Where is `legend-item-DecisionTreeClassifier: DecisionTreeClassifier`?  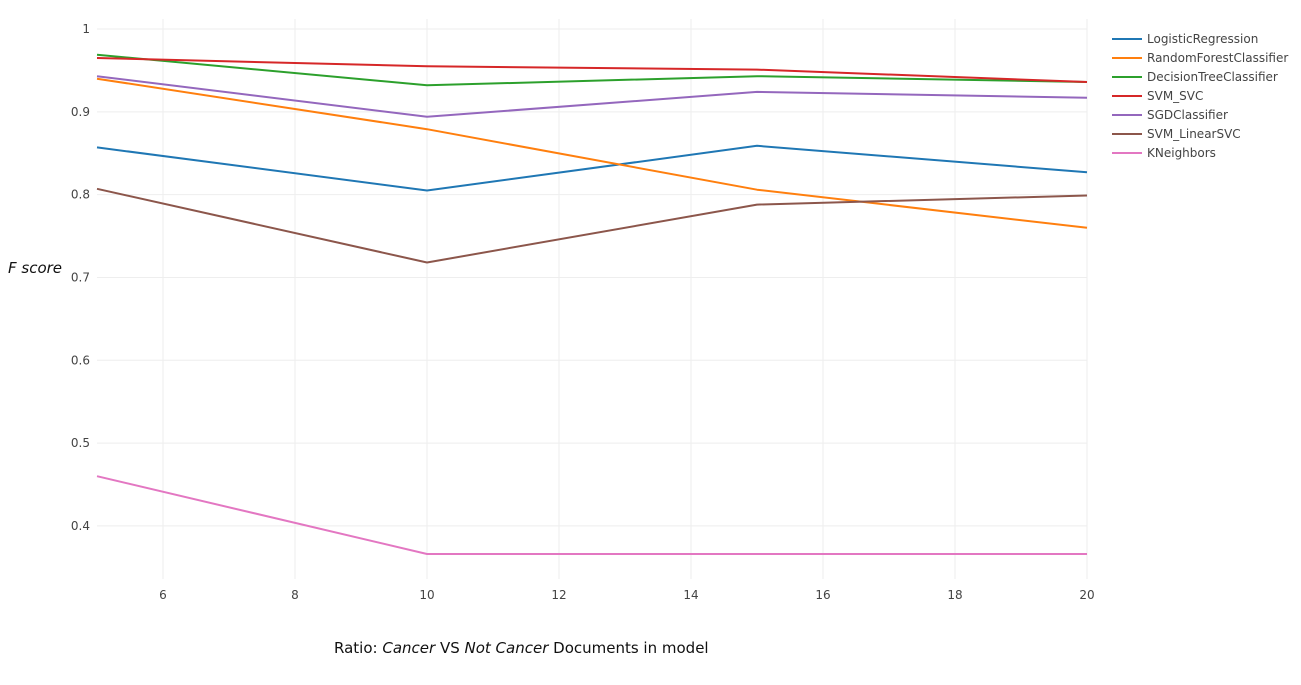 legend-item-DecisionTreeClassifier: DecisionTreeClassifier is located at coordinates (1195, 77).